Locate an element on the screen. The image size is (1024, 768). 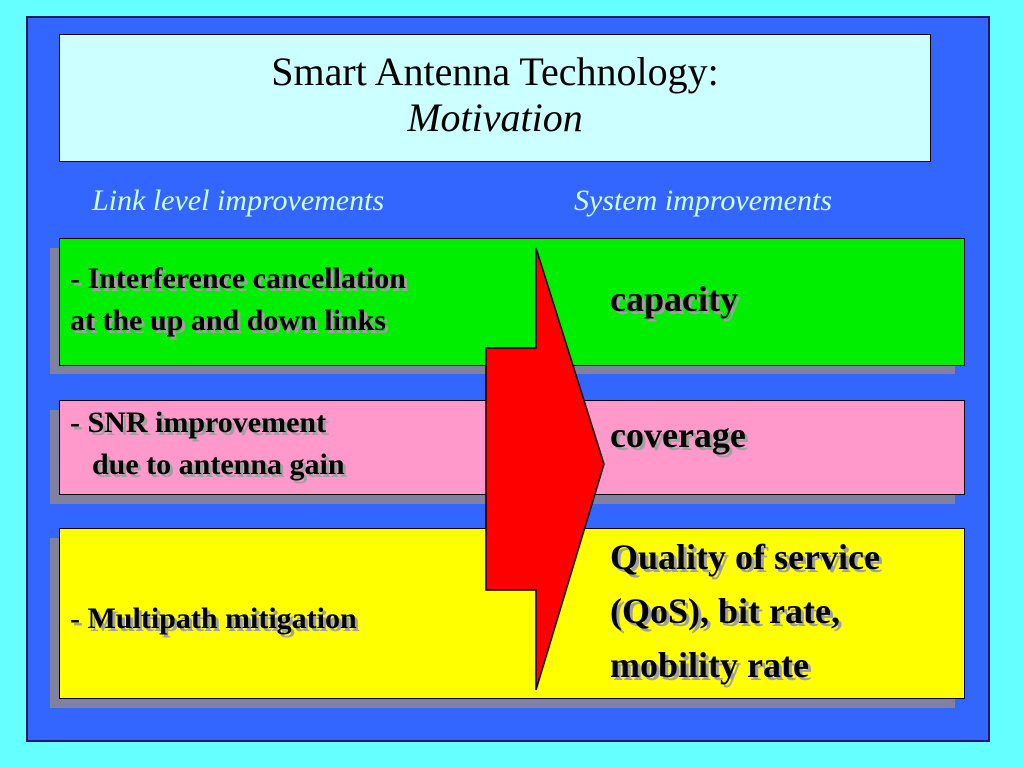
slide-subtitle: Motivation is located at coordinates (495, 117).